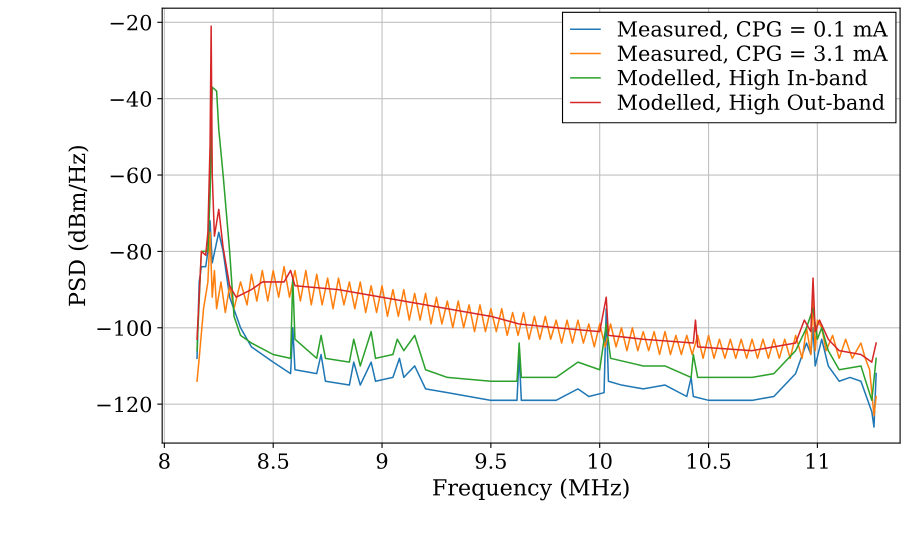 Image resolution: width=901 pixels, height=545 pixels. What do you see at coordinates (273, 461) in the screenshot?
I see `x-tick-label: 8.5` at bounding box center [273, 461].